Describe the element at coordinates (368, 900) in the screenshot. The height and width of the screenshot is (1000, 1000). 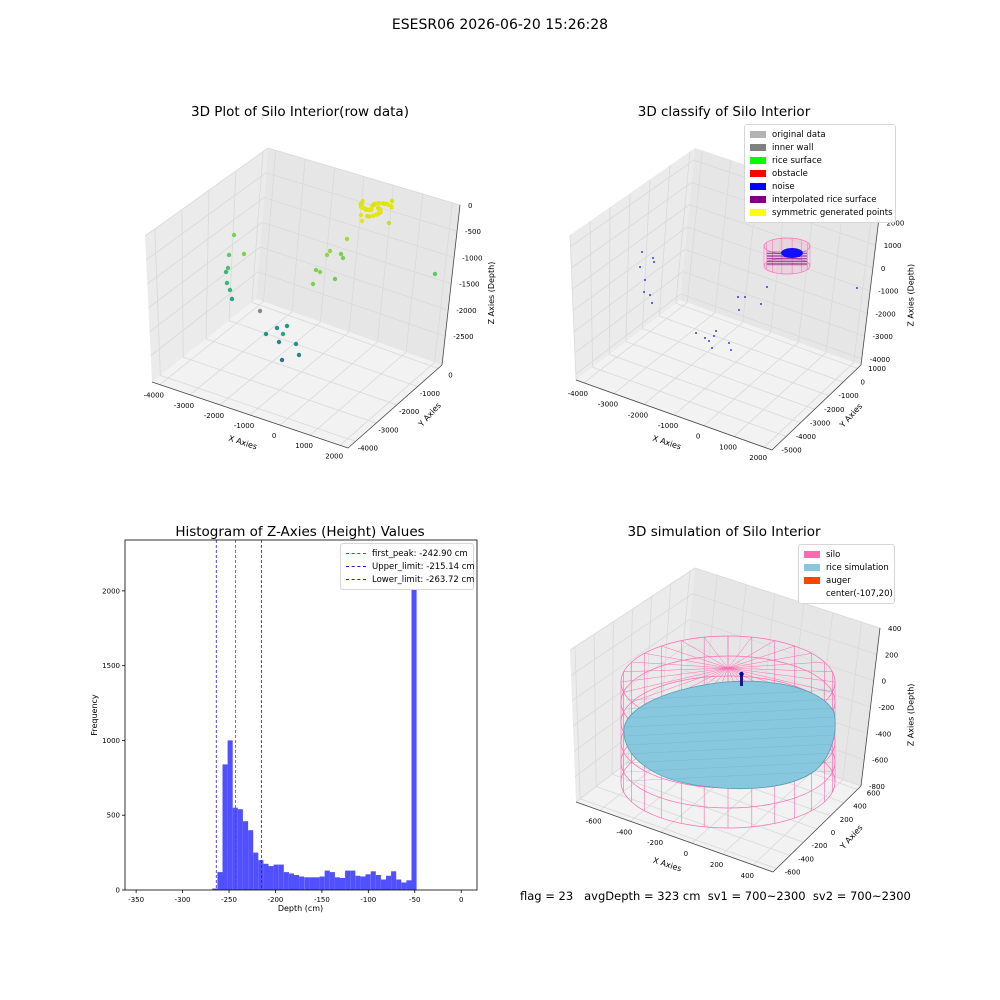
I see `x-tick-label: -100` at that location.